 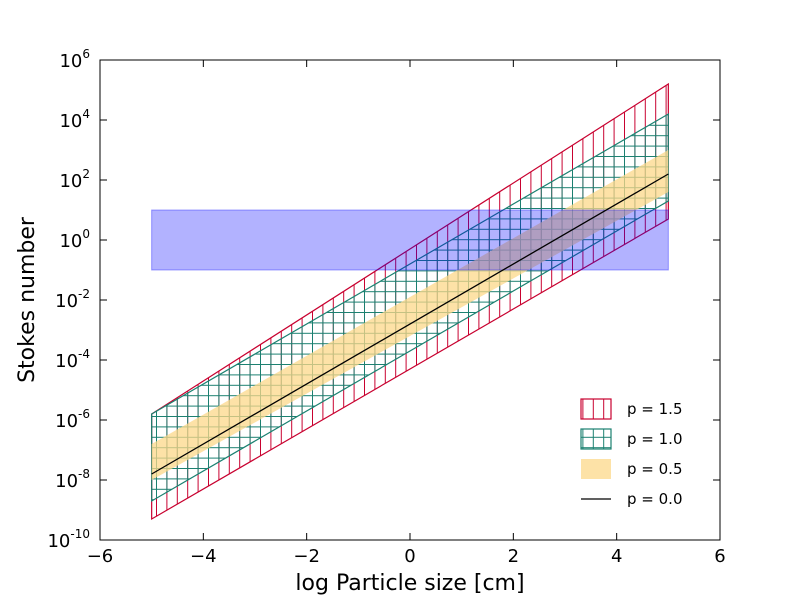 I want to click on legend-swatch-p10, so click(x=596, y=439).